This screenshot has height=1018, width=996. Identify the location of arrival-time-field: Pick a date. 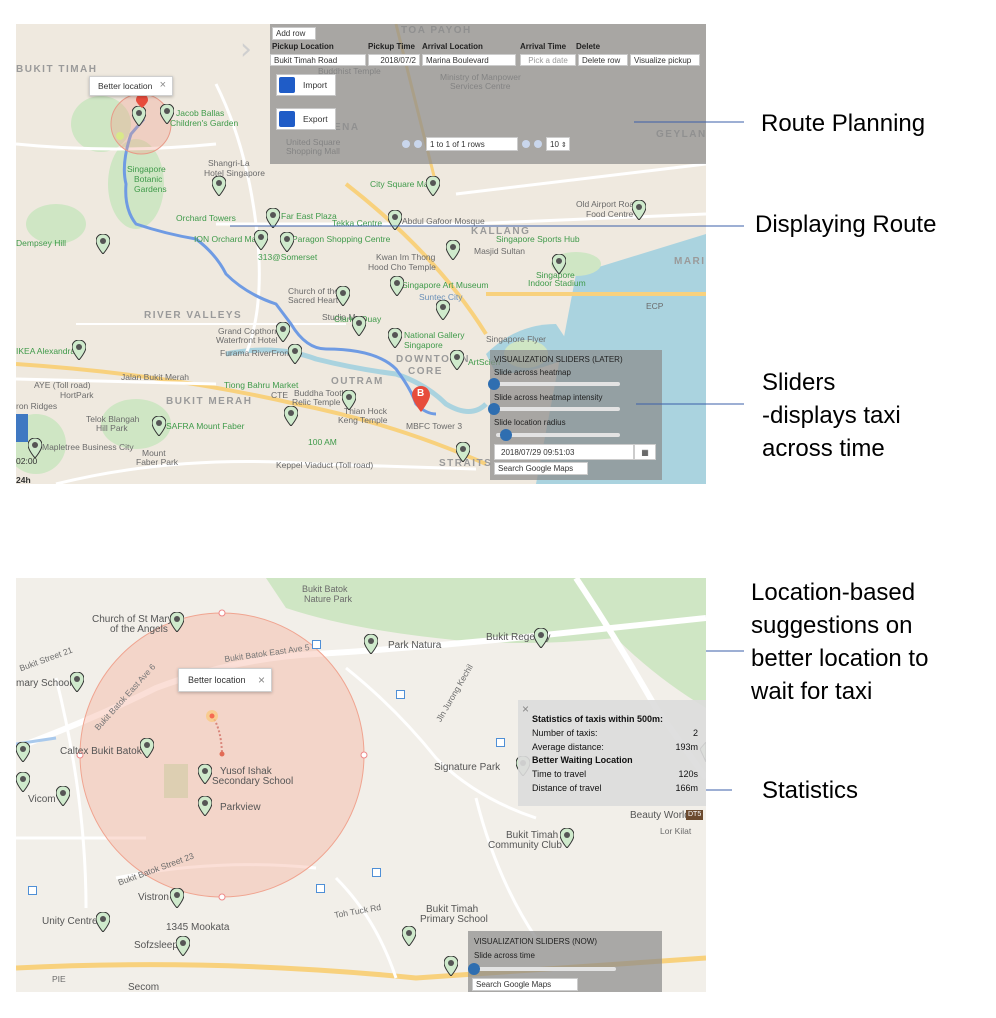
(548, 60).